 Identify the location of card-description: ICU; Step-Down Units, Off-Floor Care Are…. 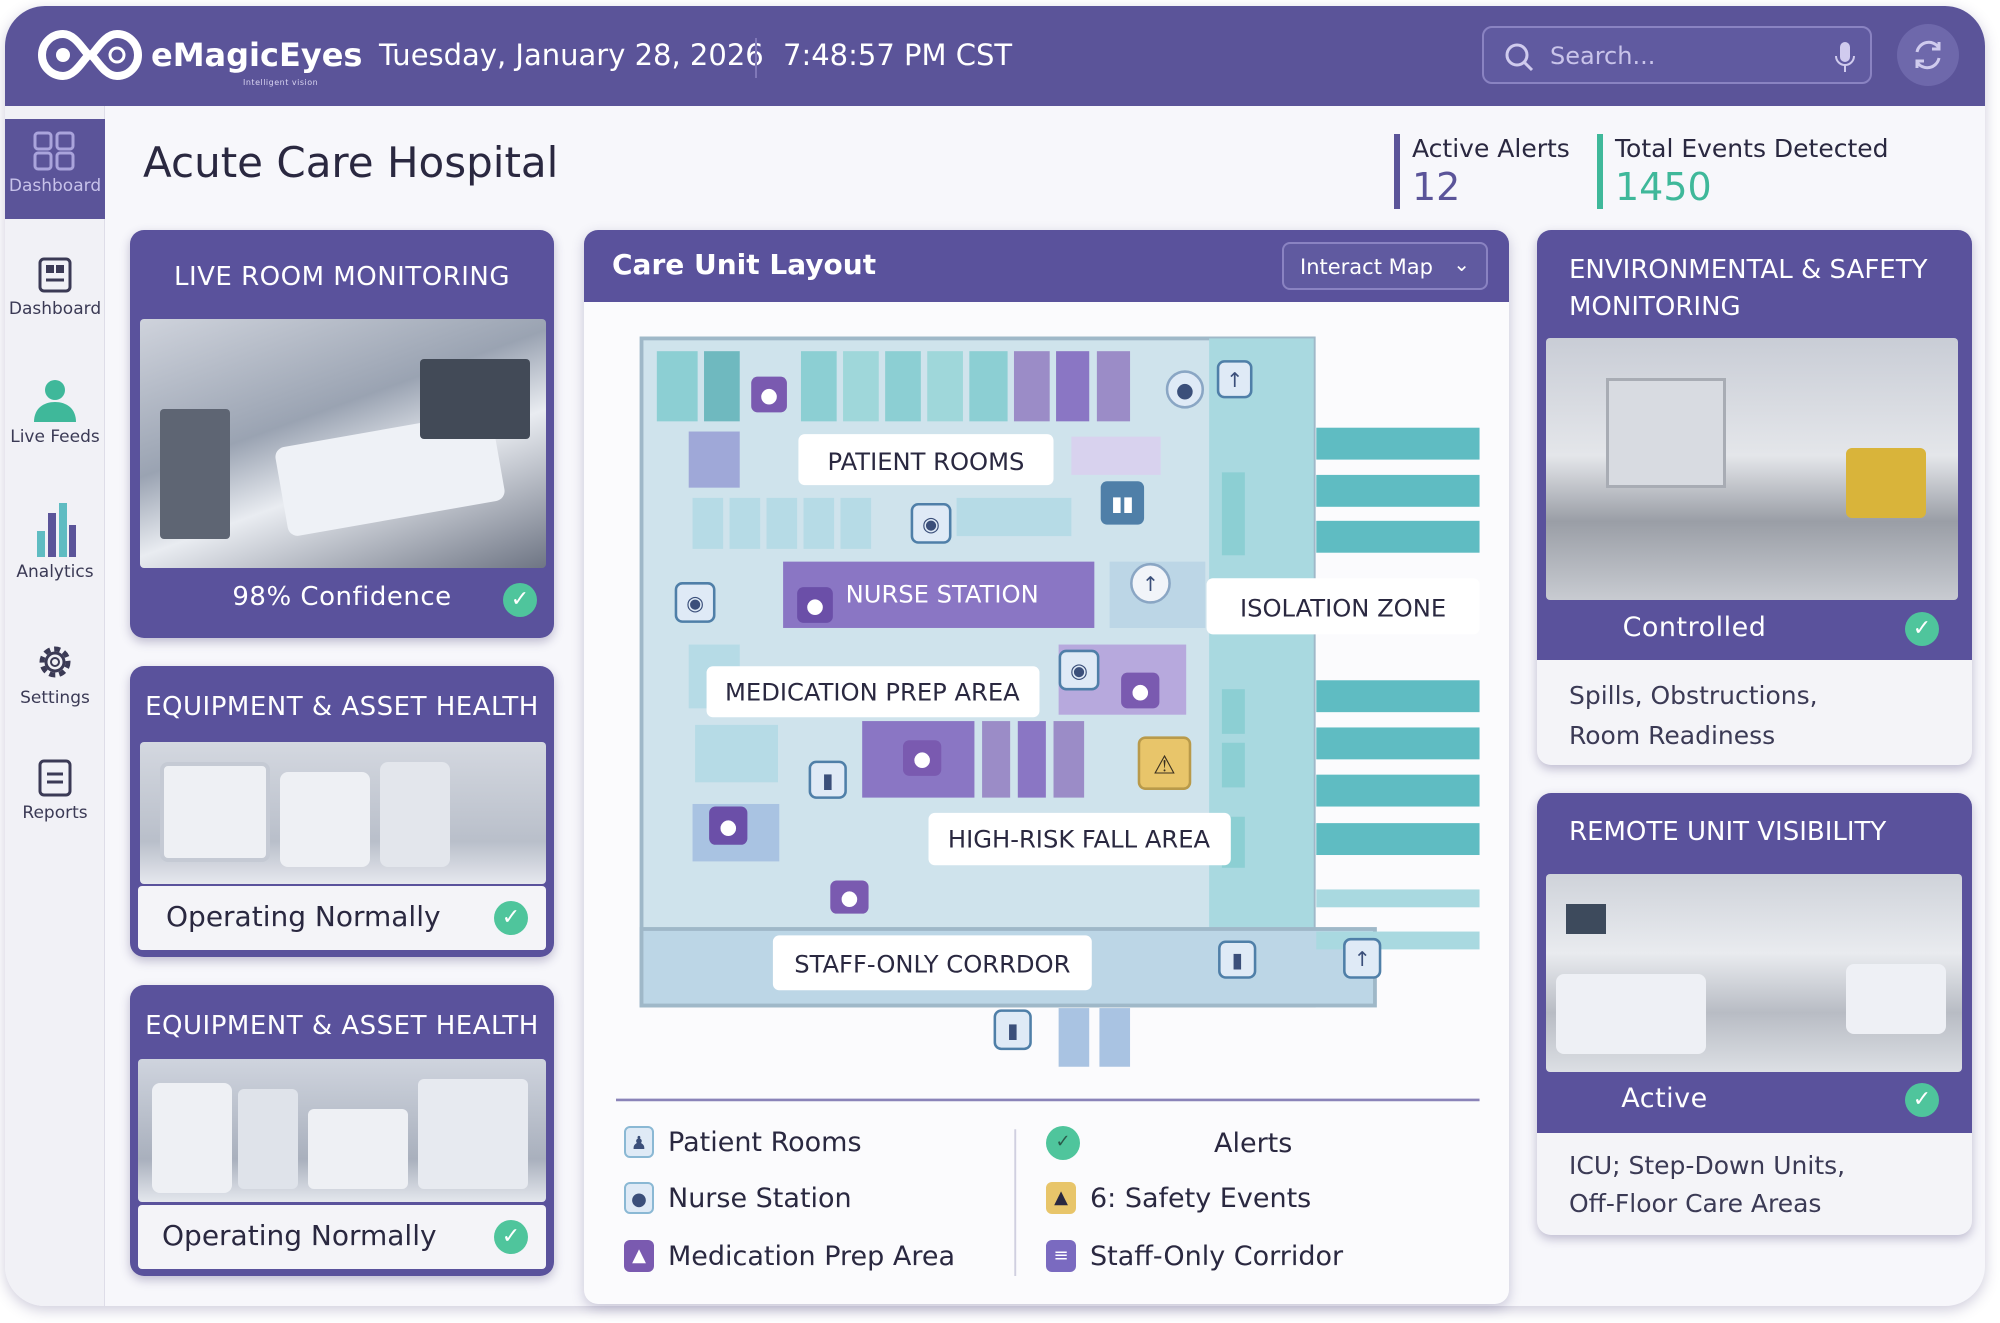
(1707, 1185).